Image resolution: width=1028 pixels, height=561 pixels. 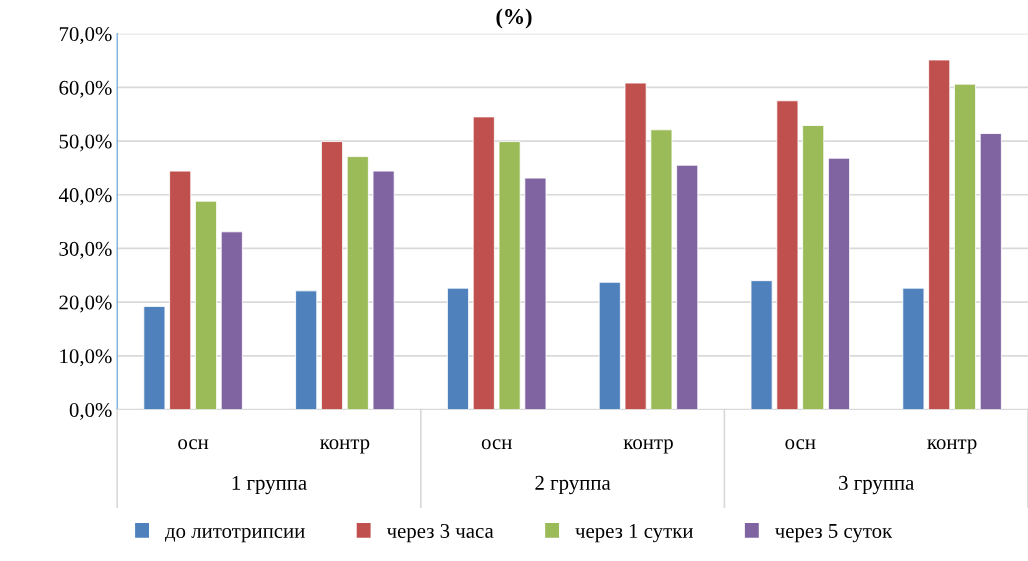 What do you see at coordinates (85, 143) in the screenshot?
I see `y-tick-label: 50,0%` at bounding box center [85, 143].